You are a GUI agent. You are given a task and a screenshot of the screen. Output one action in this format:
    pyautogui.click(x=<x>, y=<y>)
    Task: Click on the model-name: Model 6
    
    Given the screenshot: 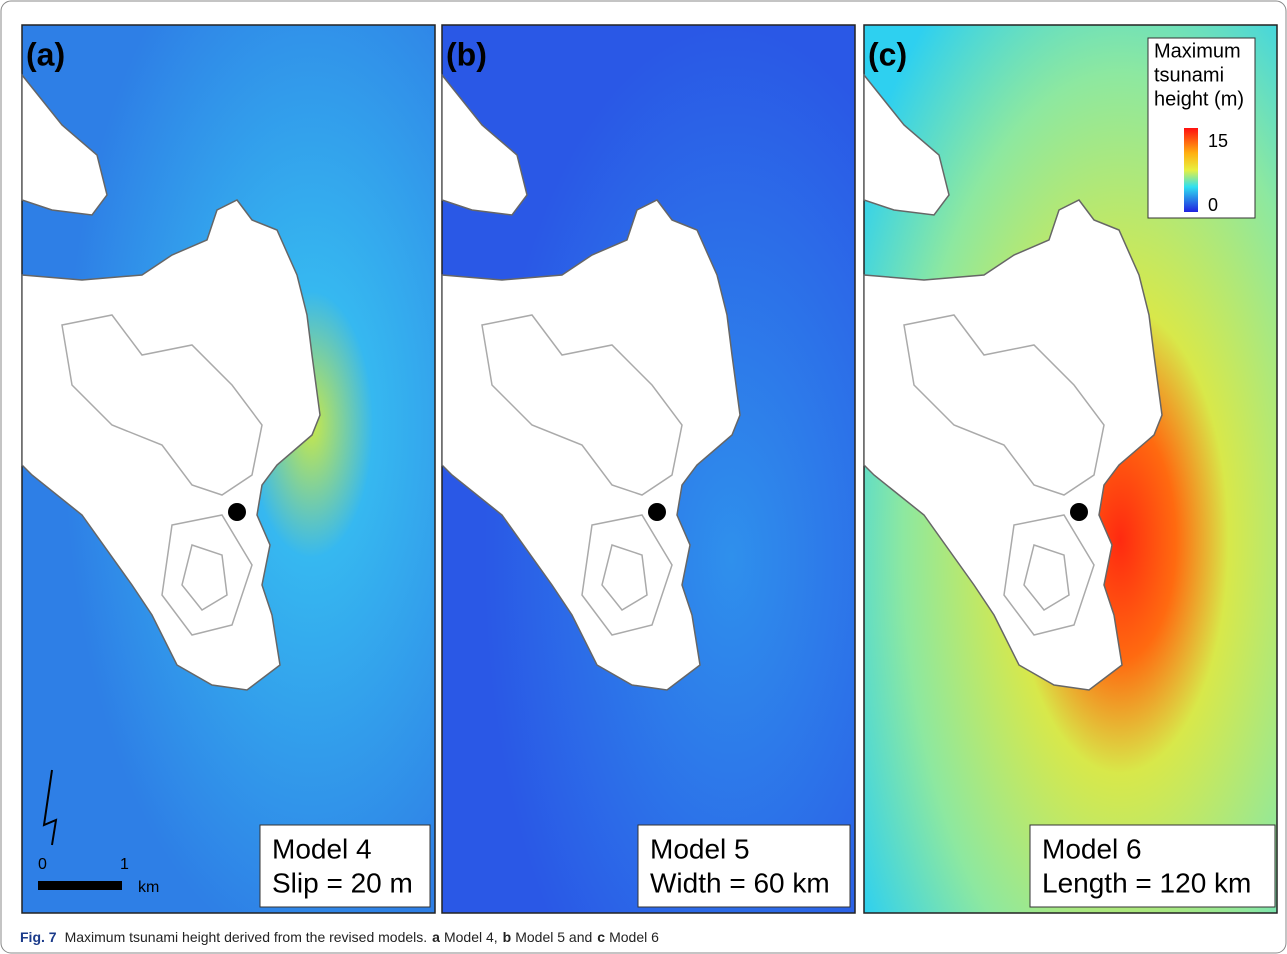 What is the action you would take?
    pyautogui.click(x=1092, y=848)
    